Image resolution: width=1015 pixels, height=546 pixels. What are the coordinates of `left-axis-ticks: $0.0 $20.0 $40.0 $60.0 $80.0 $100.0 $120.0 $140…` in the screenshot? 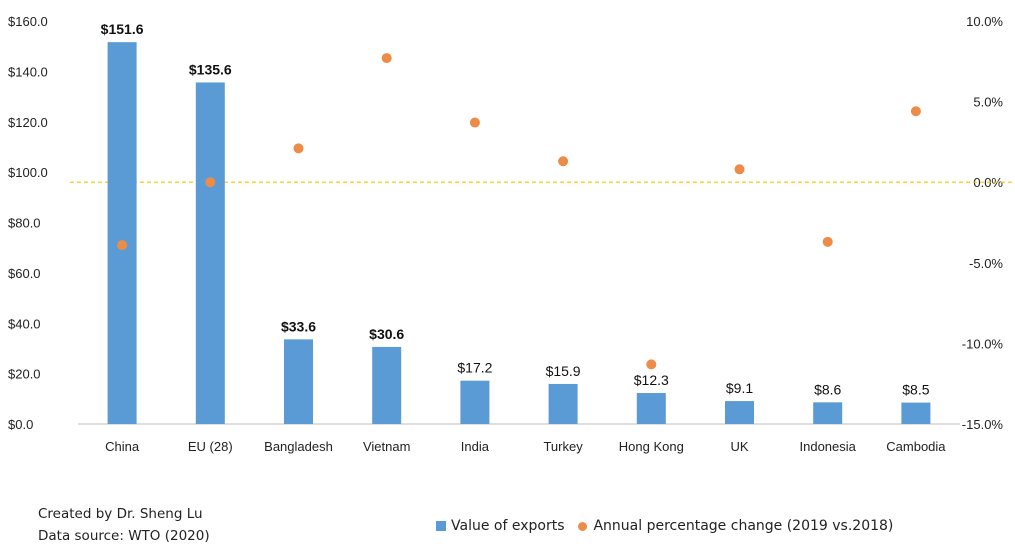 It's located at (28, 223).